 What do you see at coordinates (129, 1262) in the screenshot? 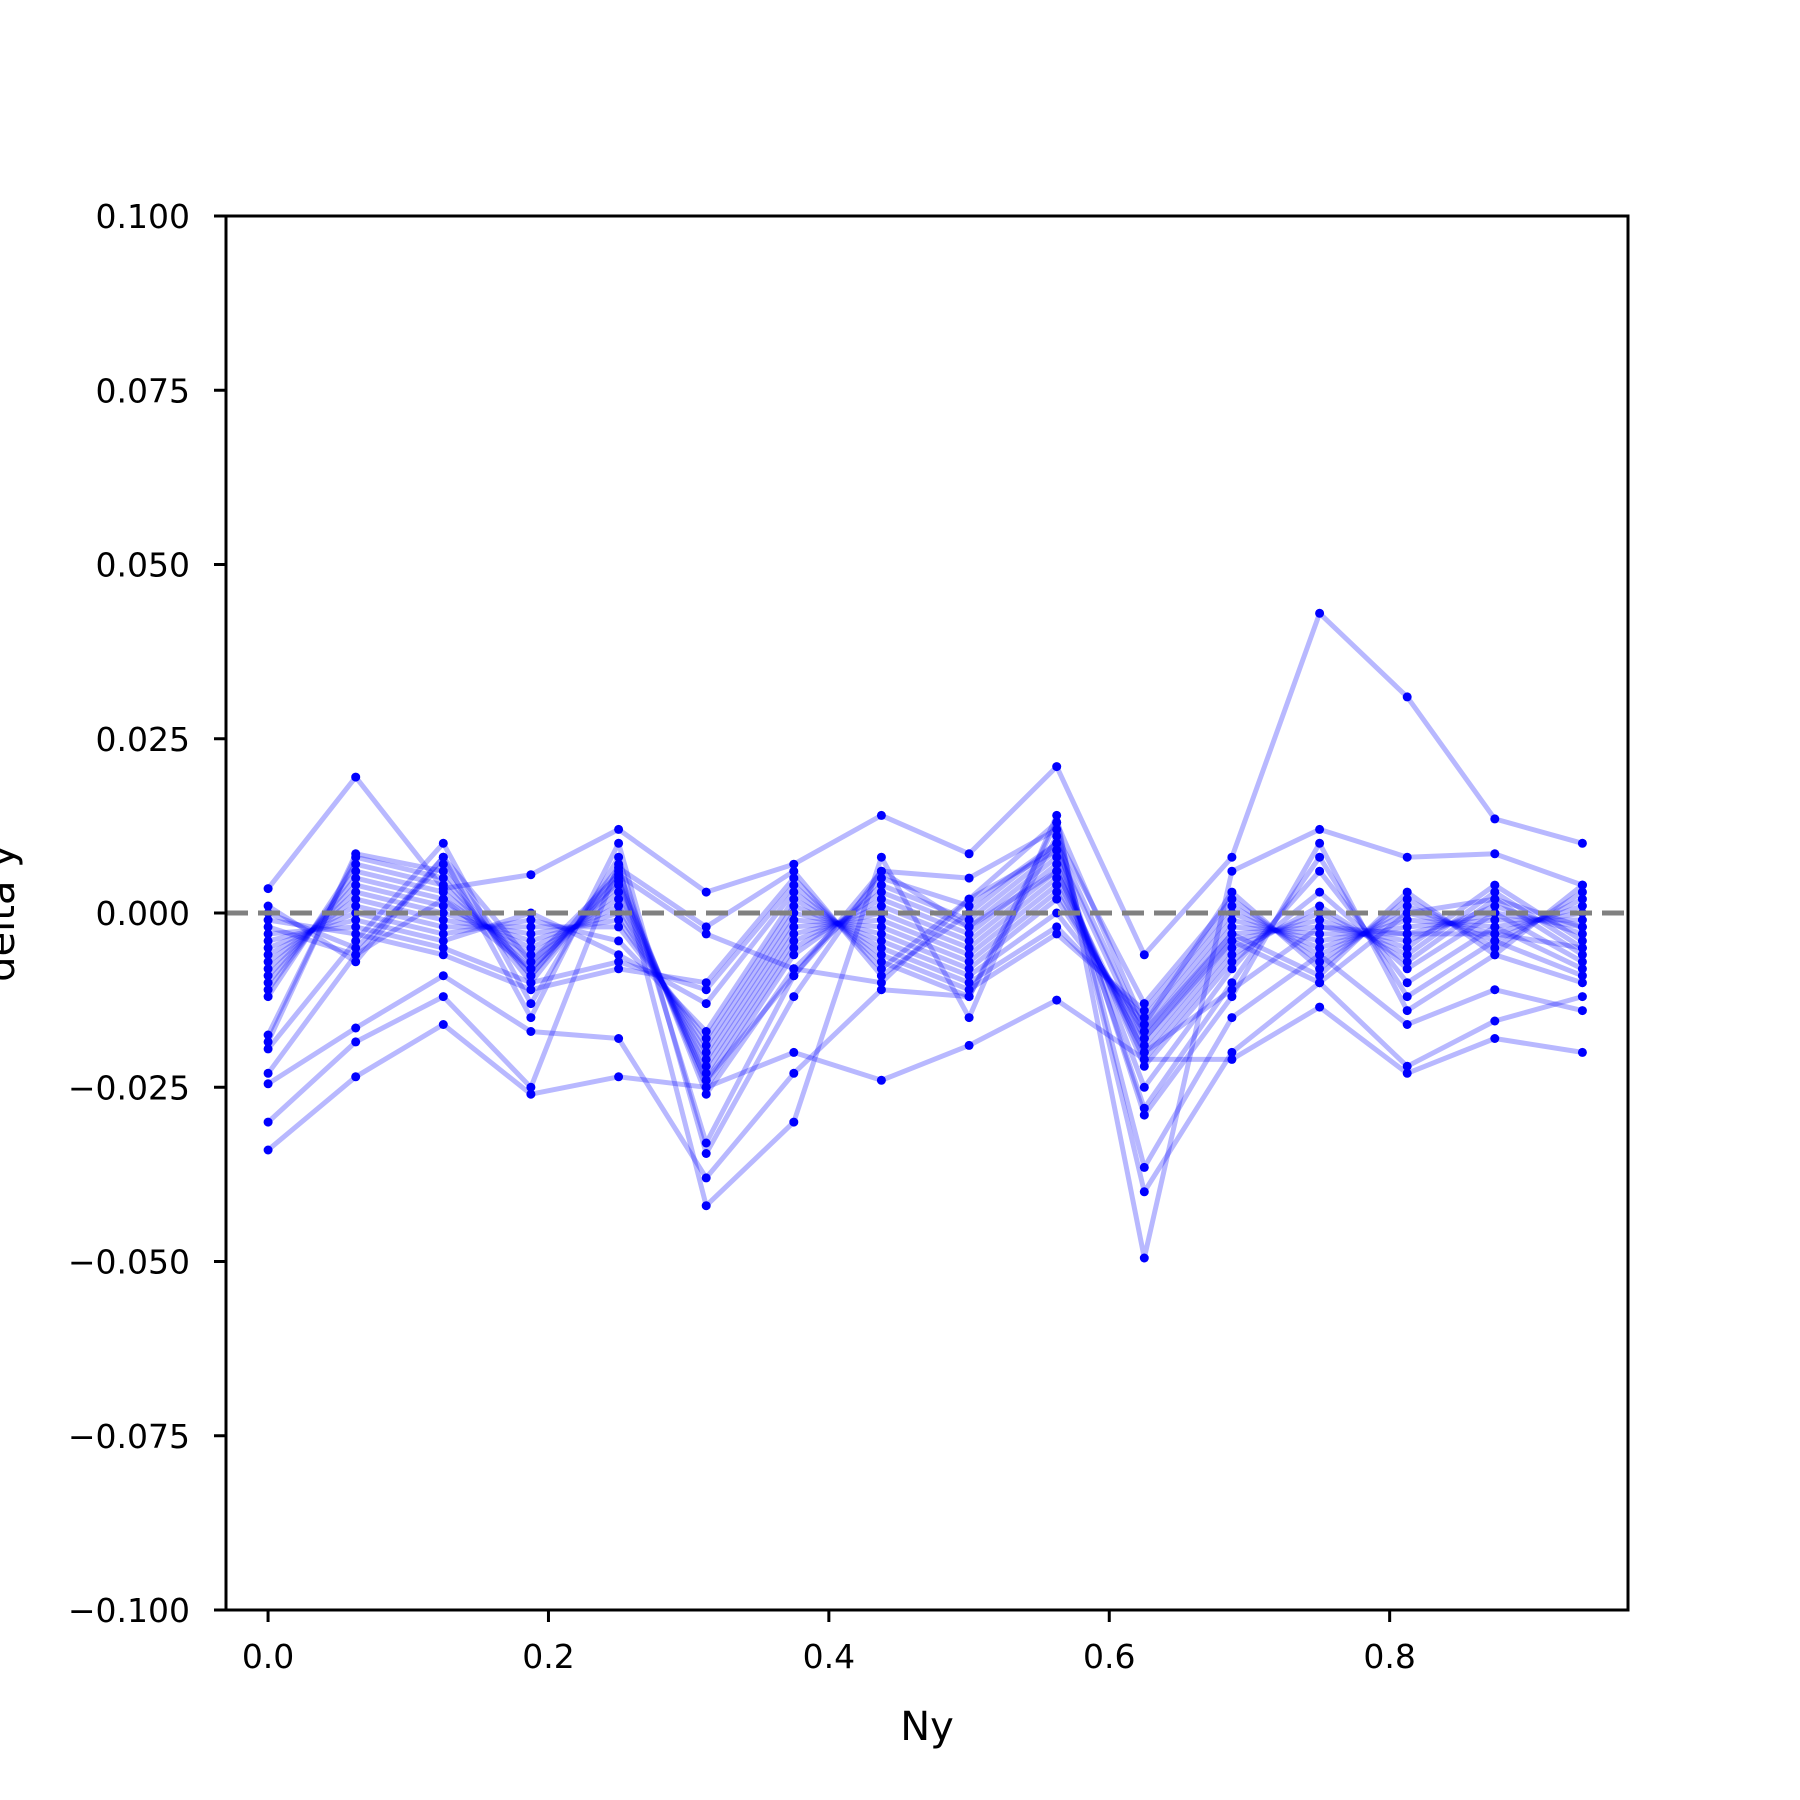
I see `y-tick-label: −0.050` at bounding box center [129, 1262].